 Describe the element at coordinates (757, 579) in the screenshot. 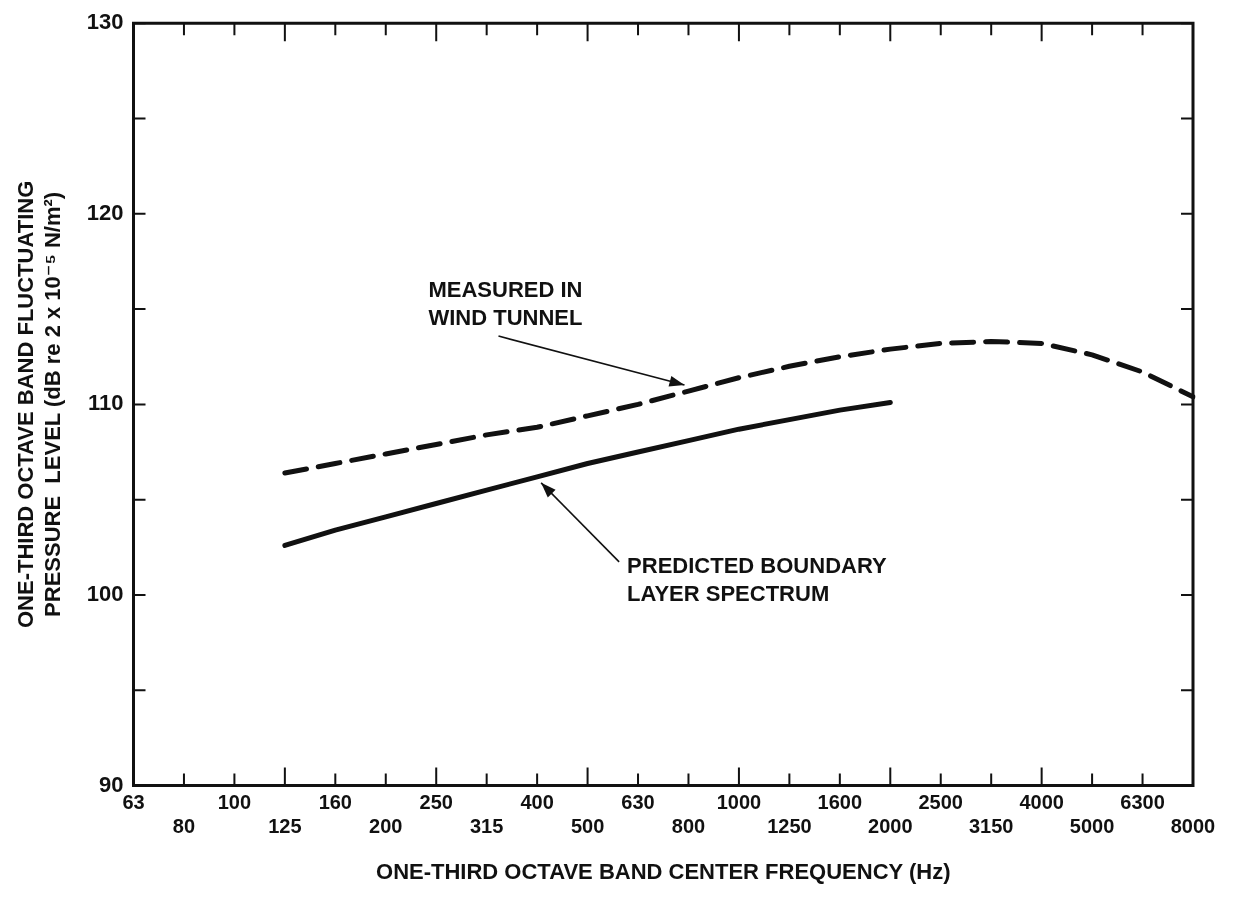

I see `annotation: PREDICTED BOUNDARY LAYER SPECTRUM` at that location.